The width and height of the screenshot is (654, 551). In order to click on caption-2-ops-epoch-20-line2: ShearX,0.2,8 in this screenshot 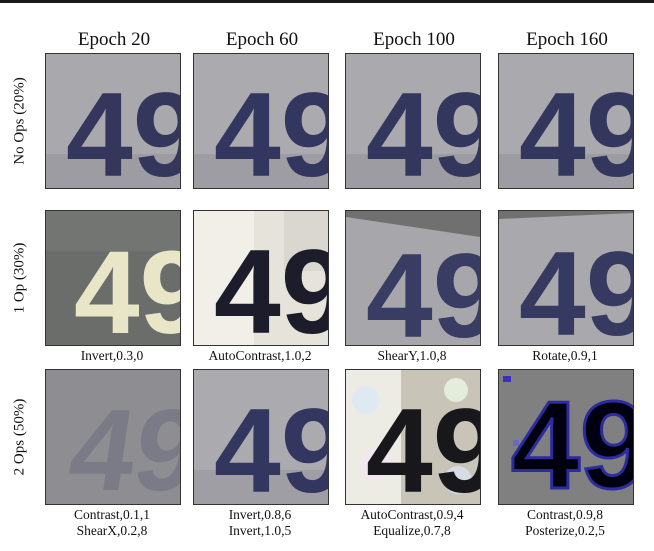, I will do `click(112, 531)`.